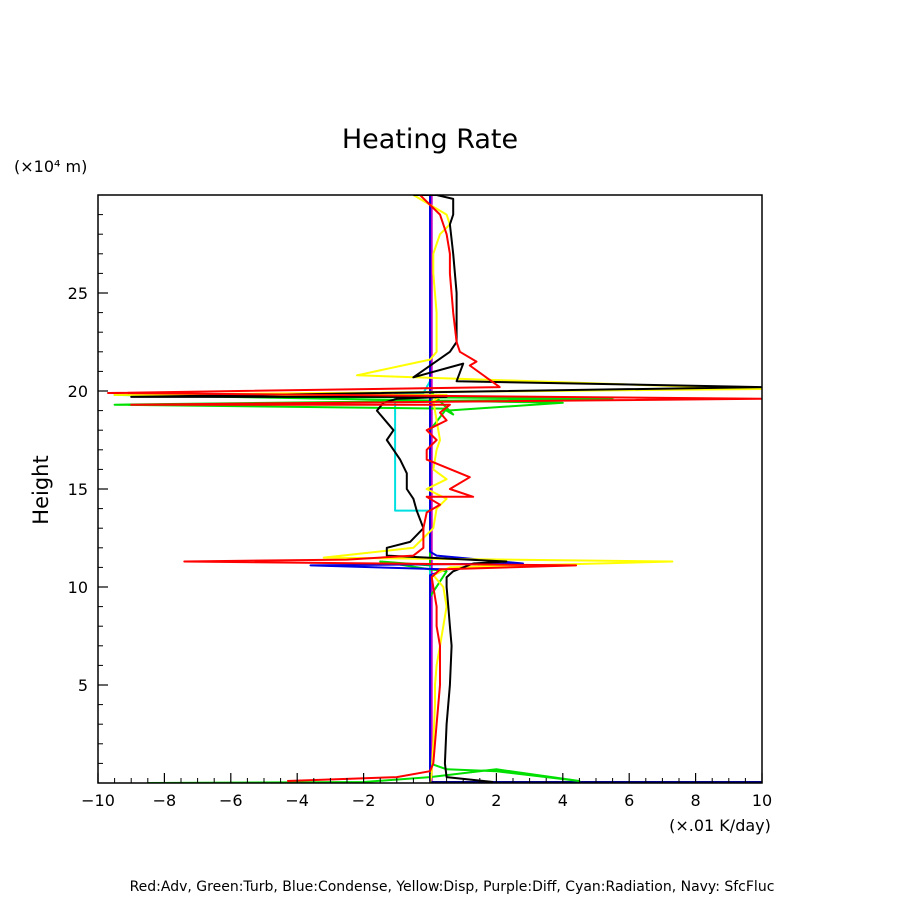 The width and height of the screenshot is (904, 904). Describe the element at coordinates (78, 489) in the screenshot. I see `y-tick-label: 15` at that location.